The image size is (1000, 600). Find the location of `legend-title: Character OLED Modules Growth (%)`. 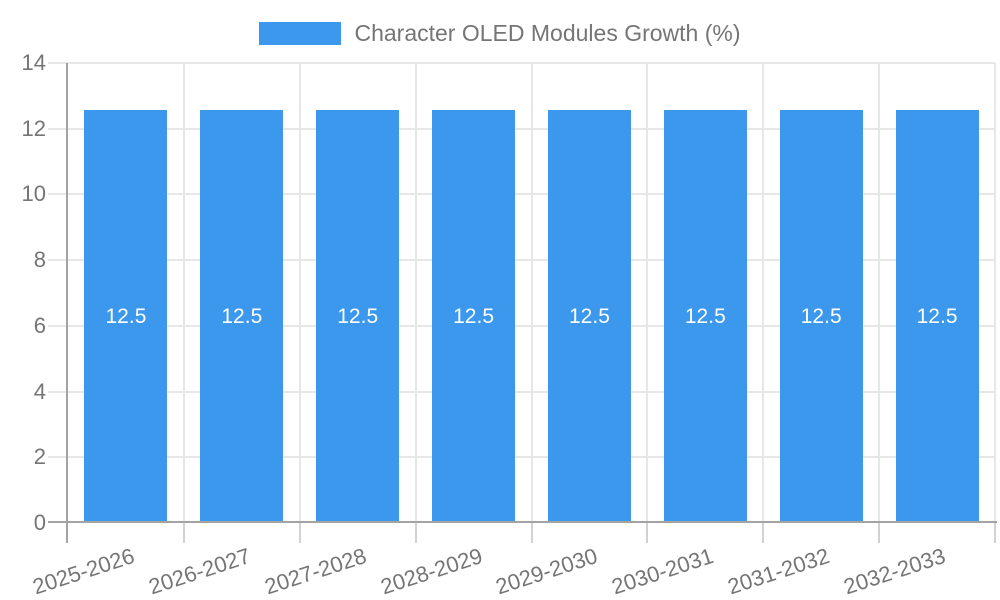

legend-title: Character OLED Modules Growth (%) is located at coordinates (547, 32).